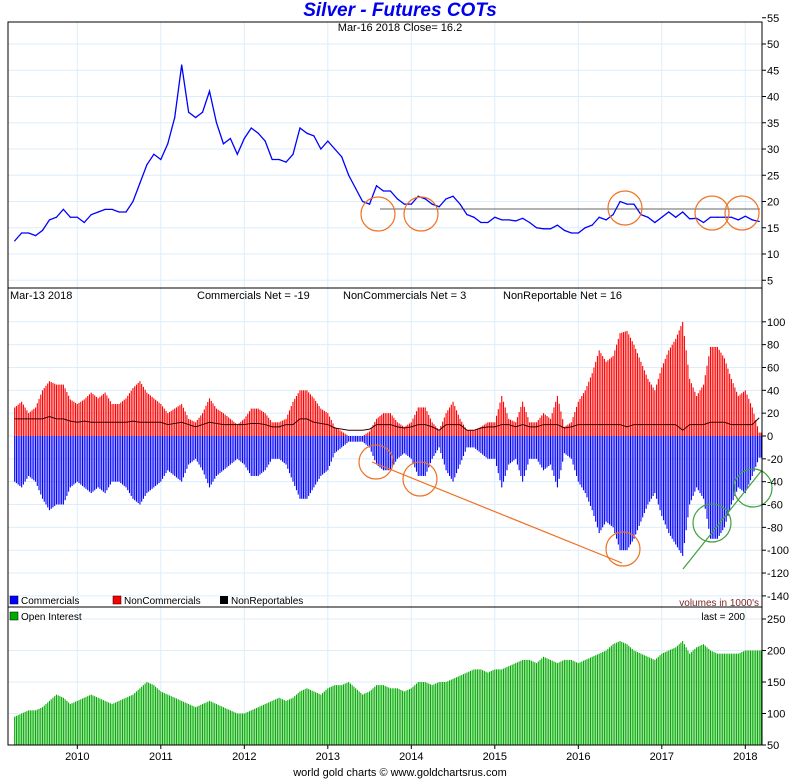  I want to click on y-tick-label: -20, so click(775, 460).